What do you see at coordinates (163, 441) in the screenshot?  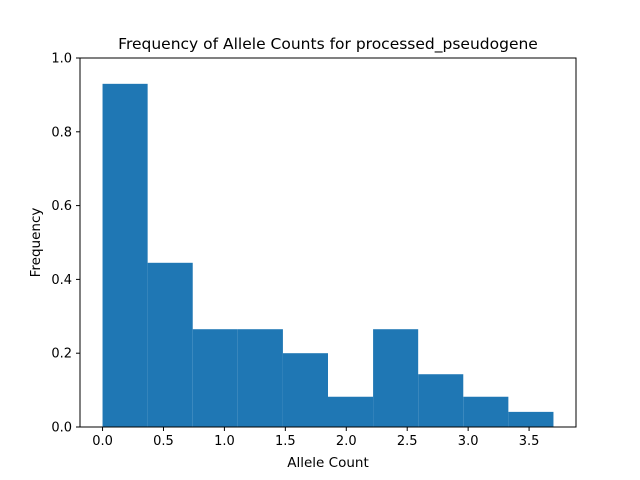 I see `x-tick-label: 0.5` at bounding box center [163, 441].